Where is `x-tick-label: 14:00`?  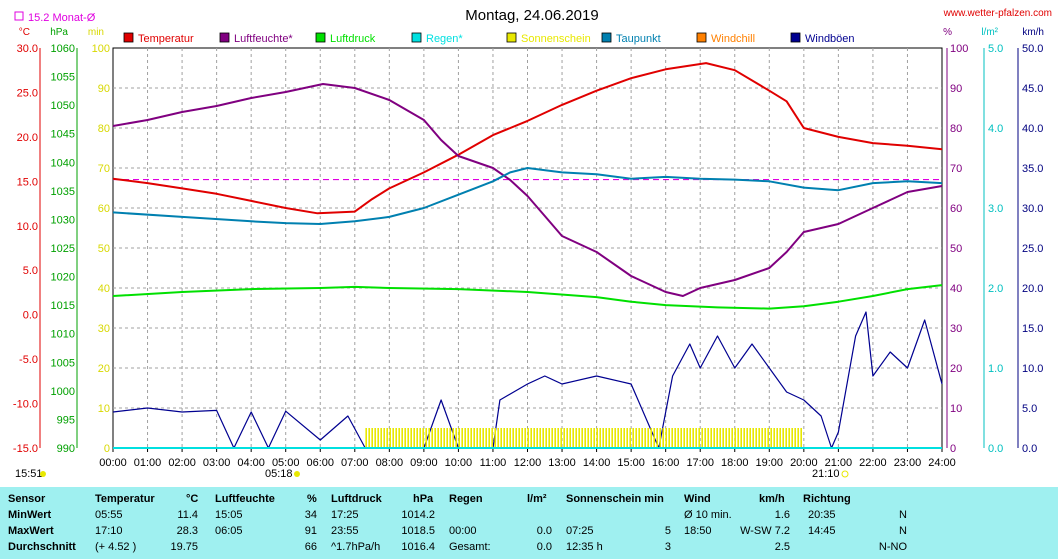 x-tick-label: 14:00 is located at coordinates (597, 463).